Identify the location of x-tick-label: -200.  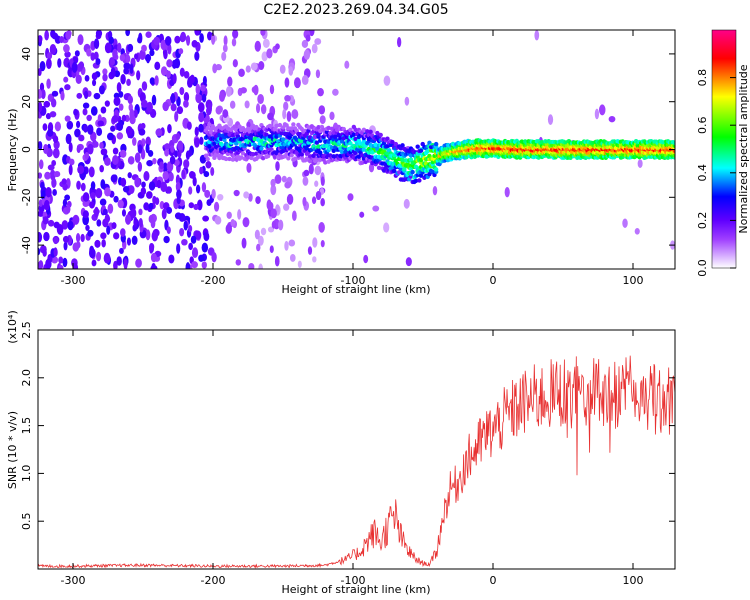
(213, 580).